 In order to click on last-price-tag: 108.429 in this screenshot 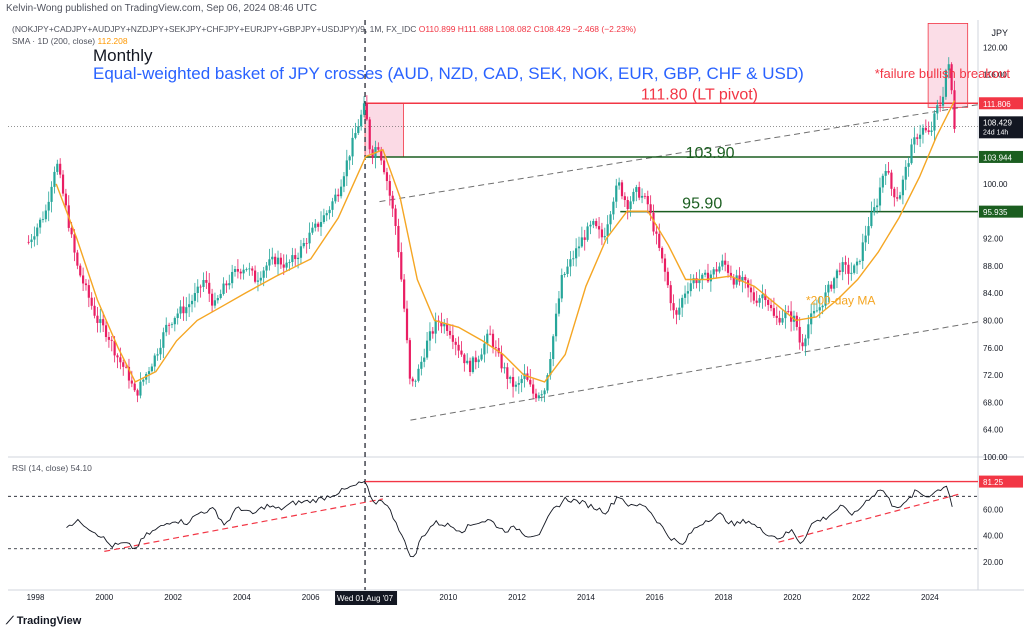, I will do `click(997, 122)`.